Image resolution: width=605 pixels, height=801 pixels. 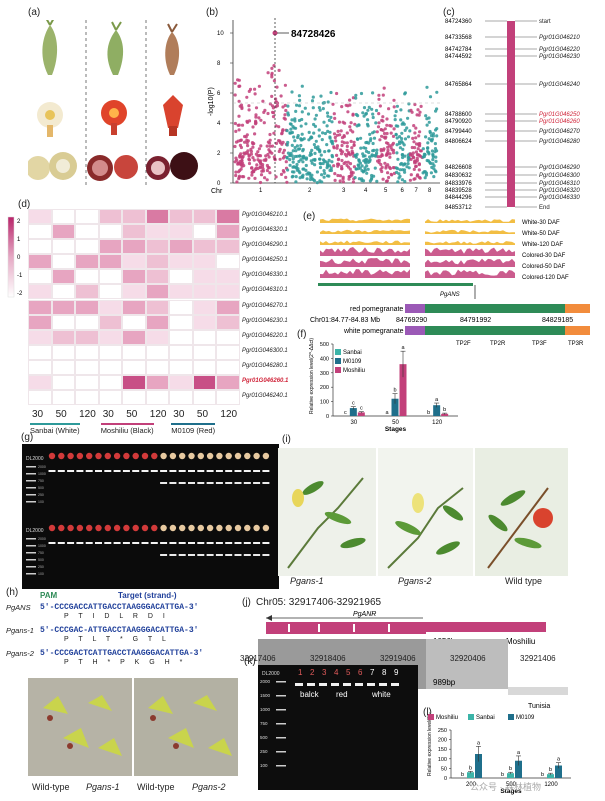 I want to click on heatmap-group: Sanbai (White), so click(x=55, y=429).